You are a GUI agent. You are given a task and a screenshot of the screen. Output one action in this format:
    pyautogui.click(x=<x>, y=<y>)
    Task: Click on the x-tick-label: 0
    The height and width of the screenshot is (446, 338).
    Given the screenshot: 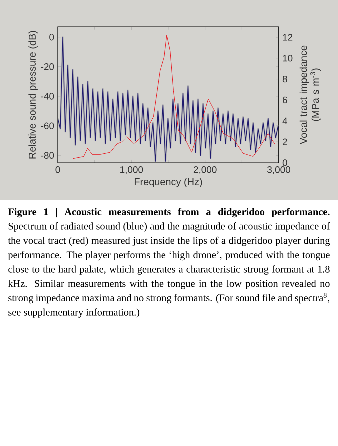 What is the action you would take?
    pyautogui.click(x=58, y=170)
    